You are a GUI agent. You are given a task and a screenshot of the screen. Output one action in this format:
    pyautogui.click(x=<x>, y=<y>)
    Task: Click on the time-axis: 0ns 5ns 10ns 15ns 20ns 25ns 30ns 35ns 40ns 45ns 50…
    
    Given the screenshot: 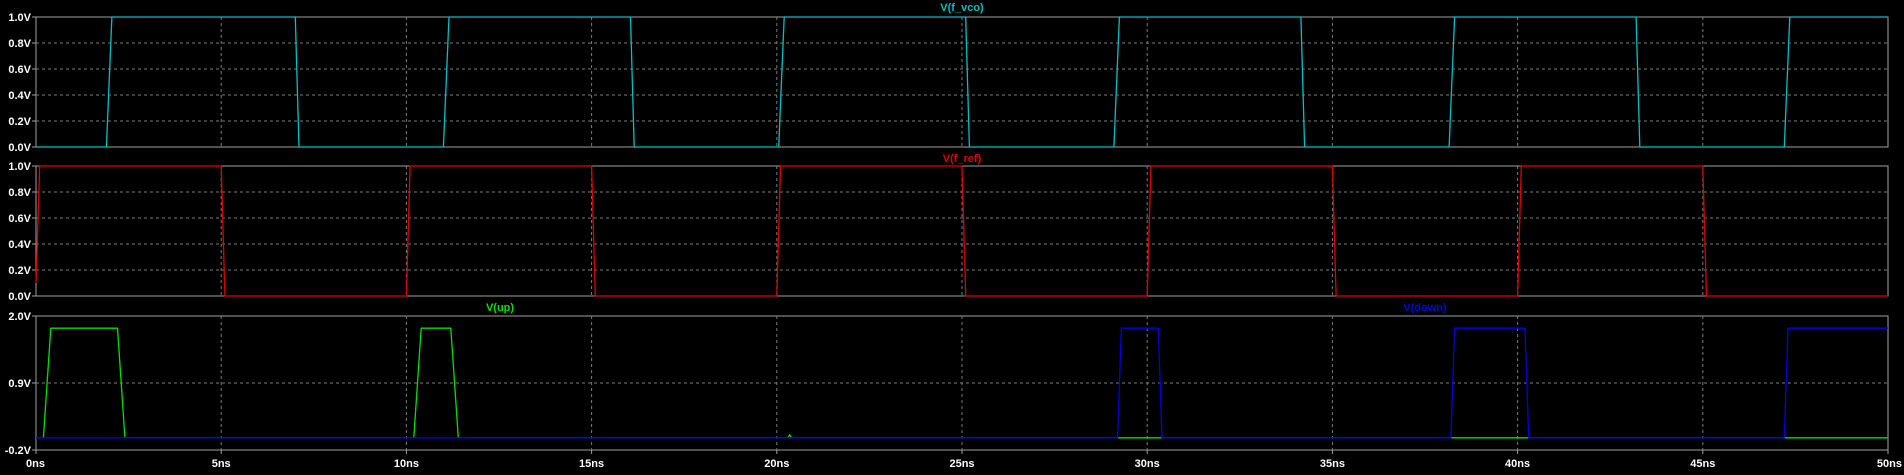 What is the action you would take?
    pyautogui.click(x=964, y=460)
    